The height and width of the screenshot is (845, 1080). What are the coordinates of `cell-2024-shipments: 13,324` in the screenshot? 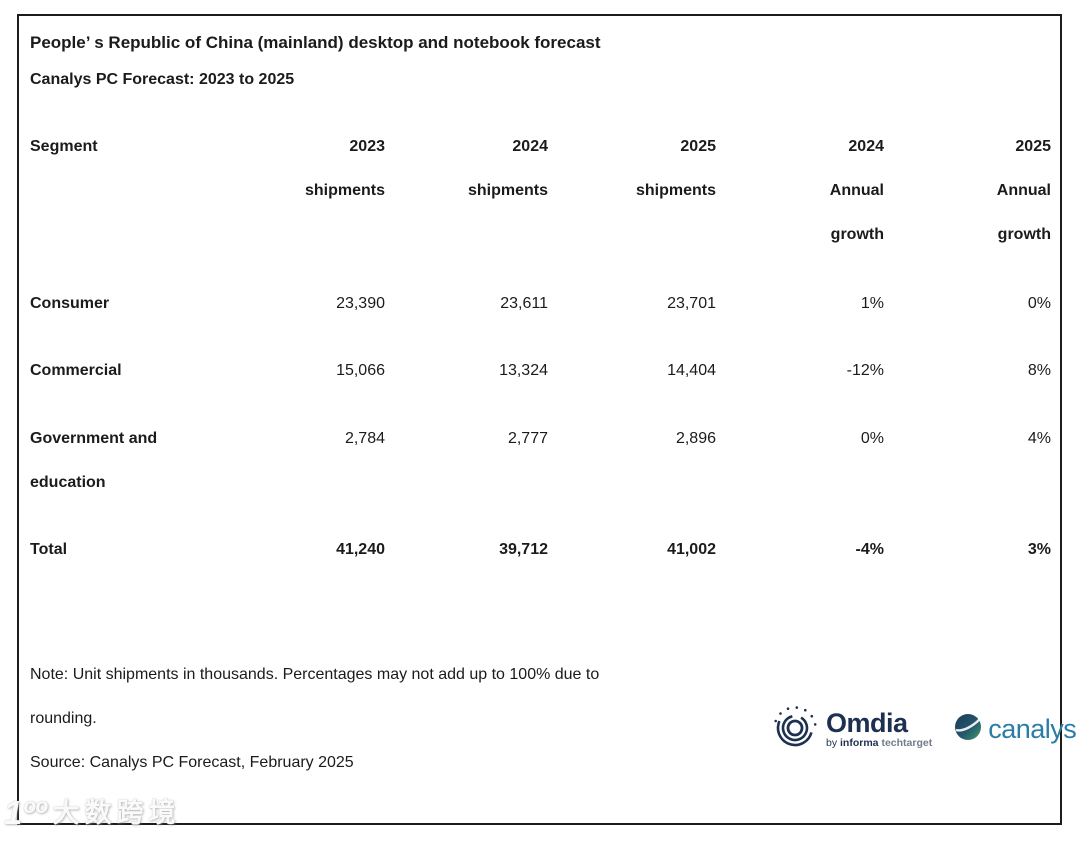 It's located at (523, 370).